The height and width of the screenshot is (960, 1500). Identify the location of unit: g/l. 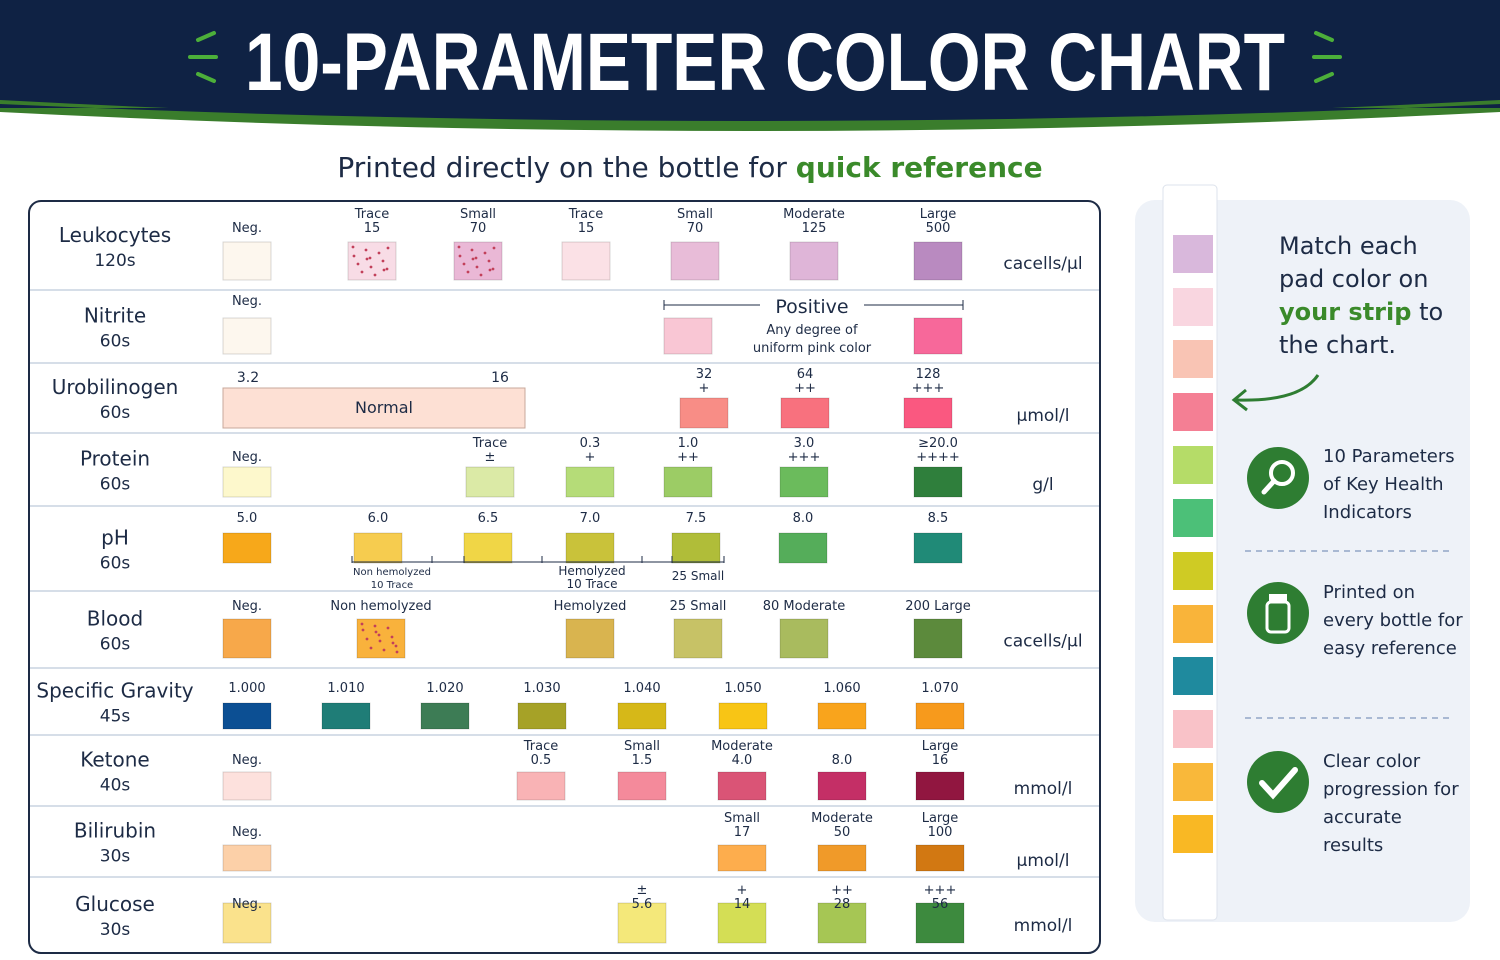
(1042, 485).